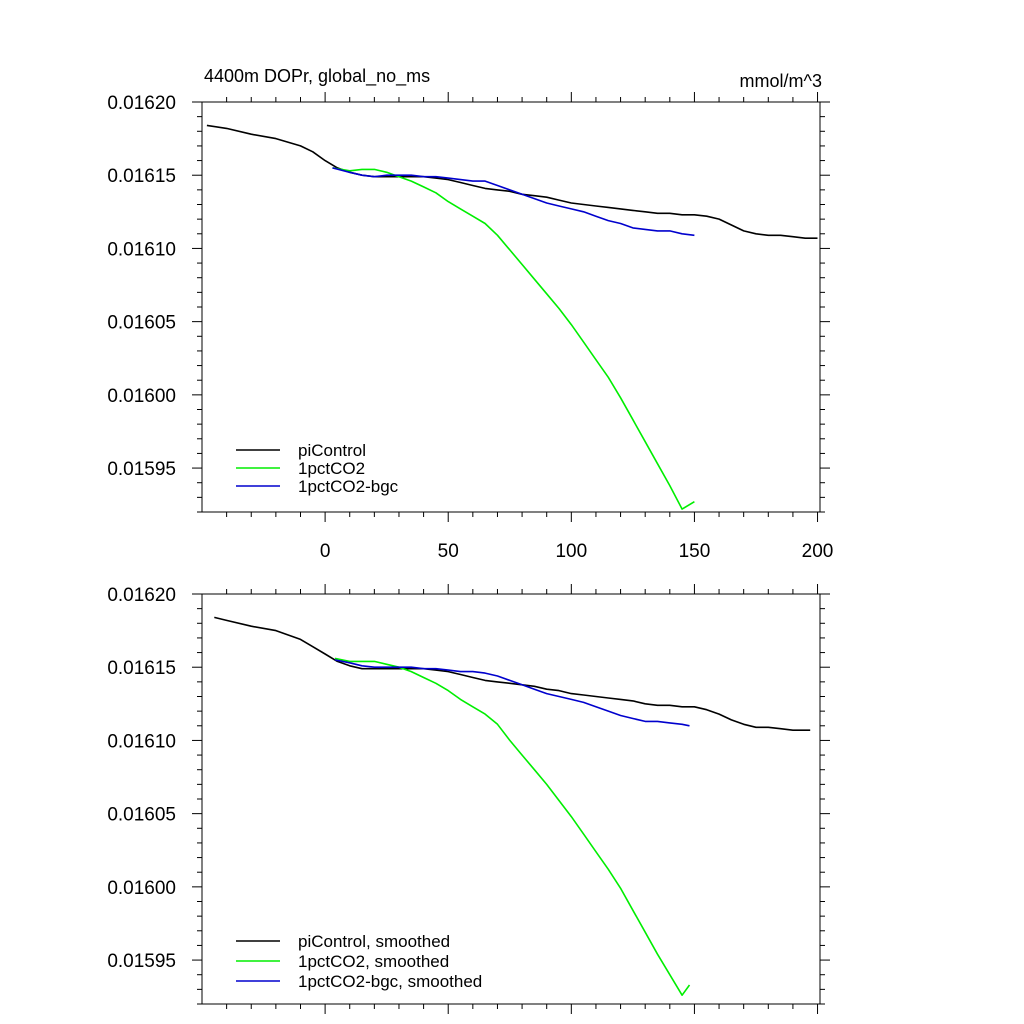 This screenshot has width=1024, height=1024. What do you see at coordinates (390, 981) in the screenshot?
I see `legend-label: 1pctCO2-bgc, smoothed` at bounding box center [390, 981].